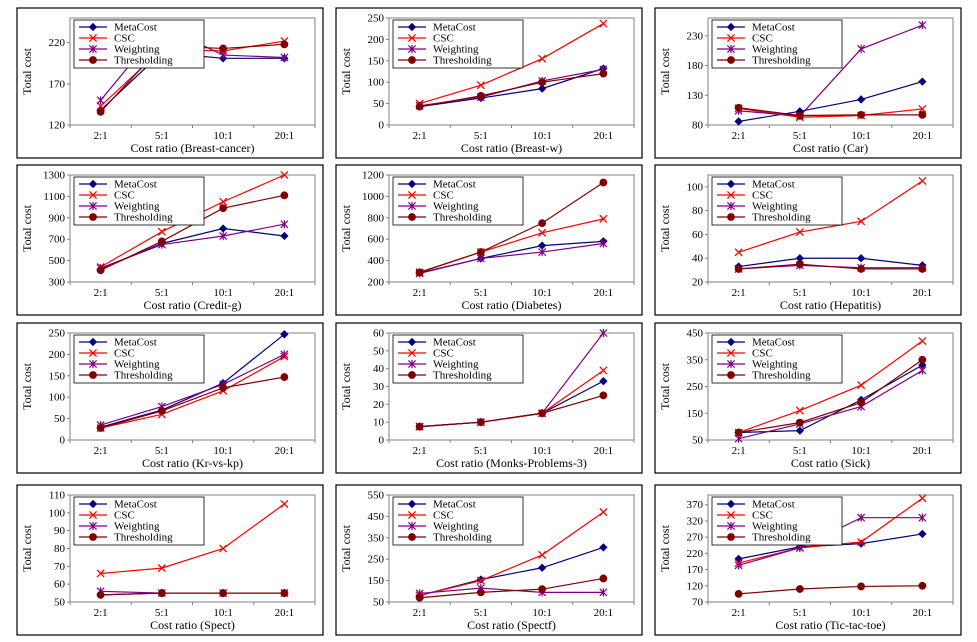  Describe the element at coordinates (376, 218) in the screenshot. I see `y-tick-label: 800` at that location.